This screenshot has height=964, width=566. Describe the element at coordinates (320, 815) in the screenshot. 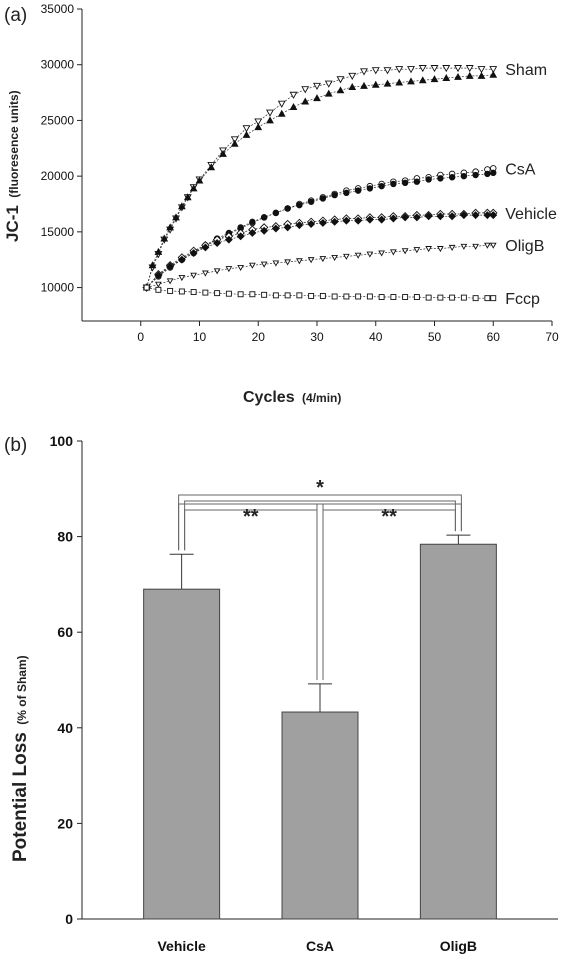

I see `bar-csa` at that location.